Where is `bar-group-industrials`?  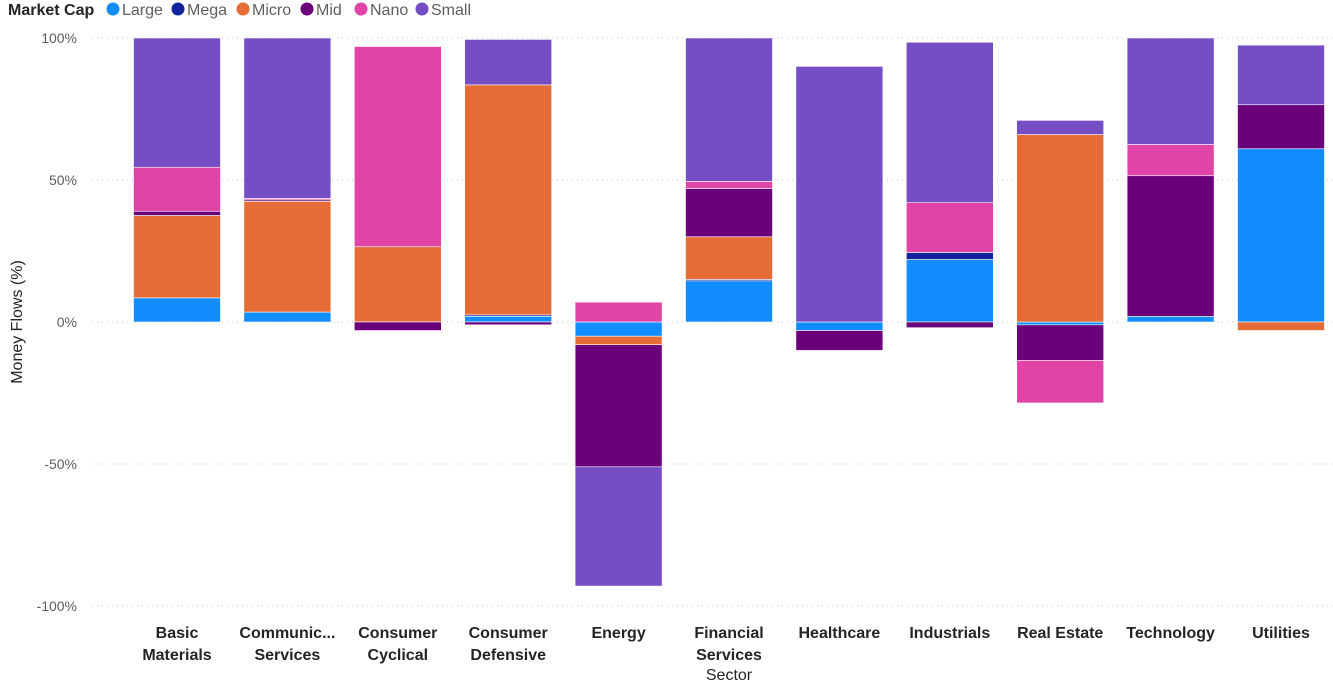 bar-group-industrials is located at coordinates (949, 184).